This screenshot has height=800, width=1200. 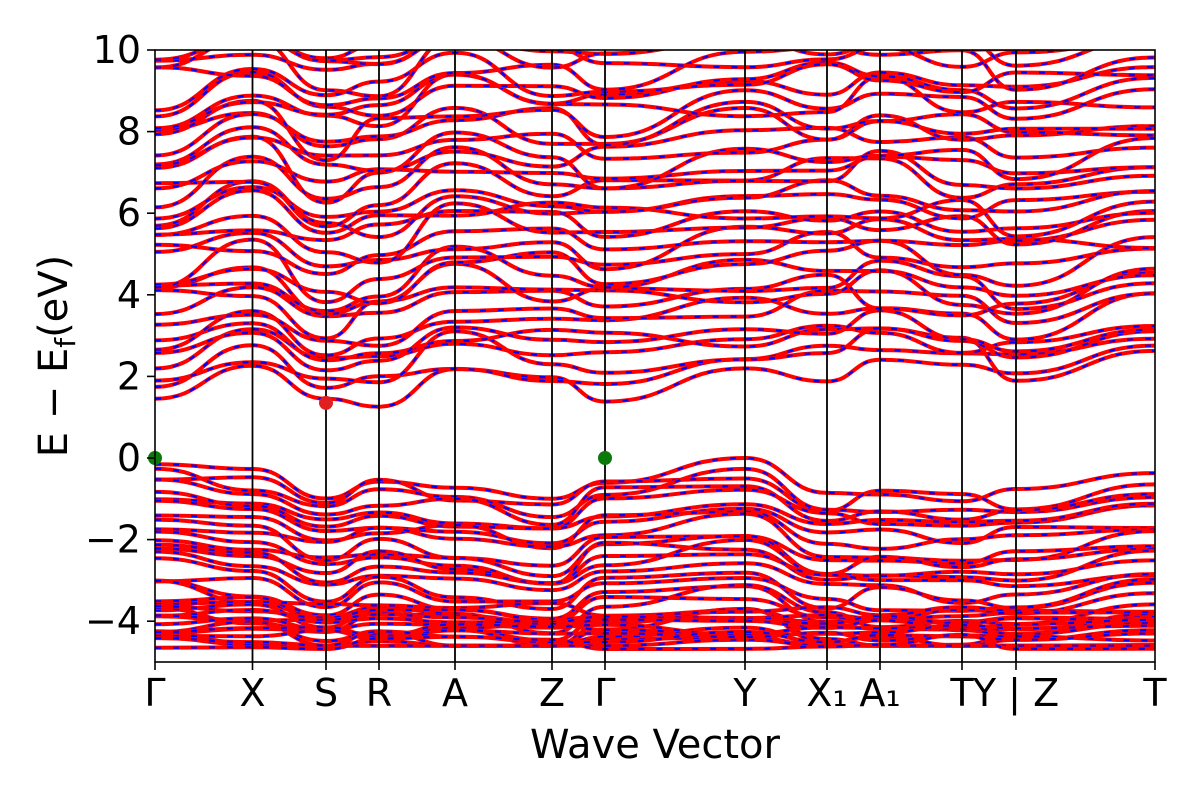 I want to click on x-tick-label: A₁, so click(x=879, y=693).